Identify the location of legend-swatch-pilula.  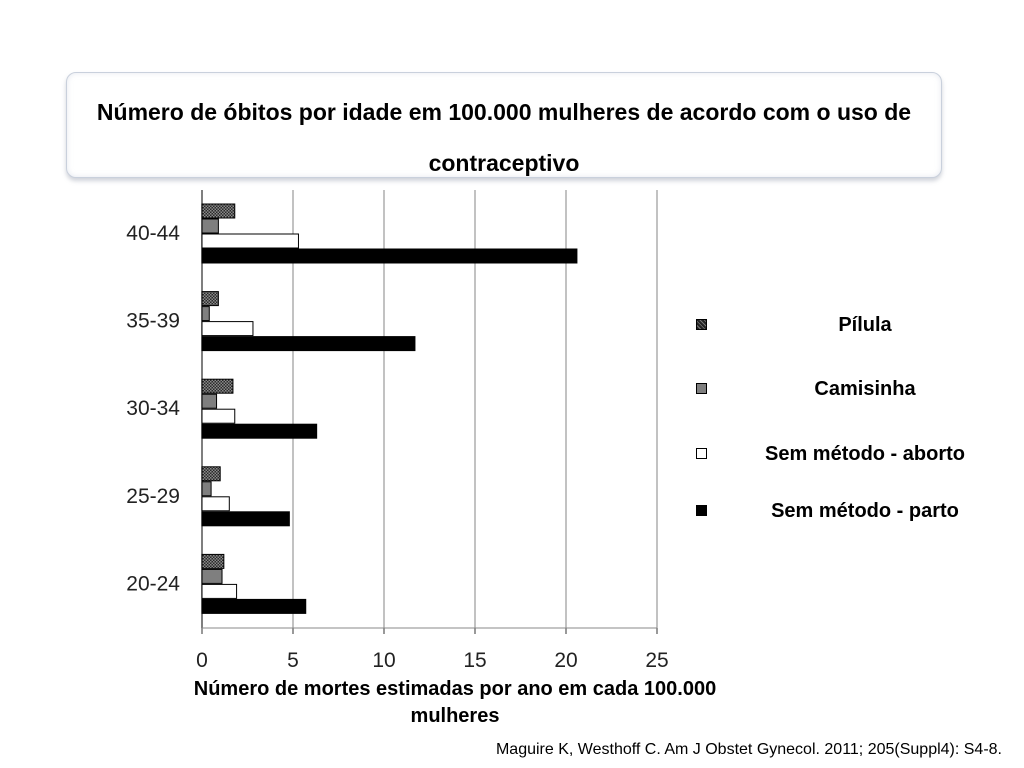
(701, 324).